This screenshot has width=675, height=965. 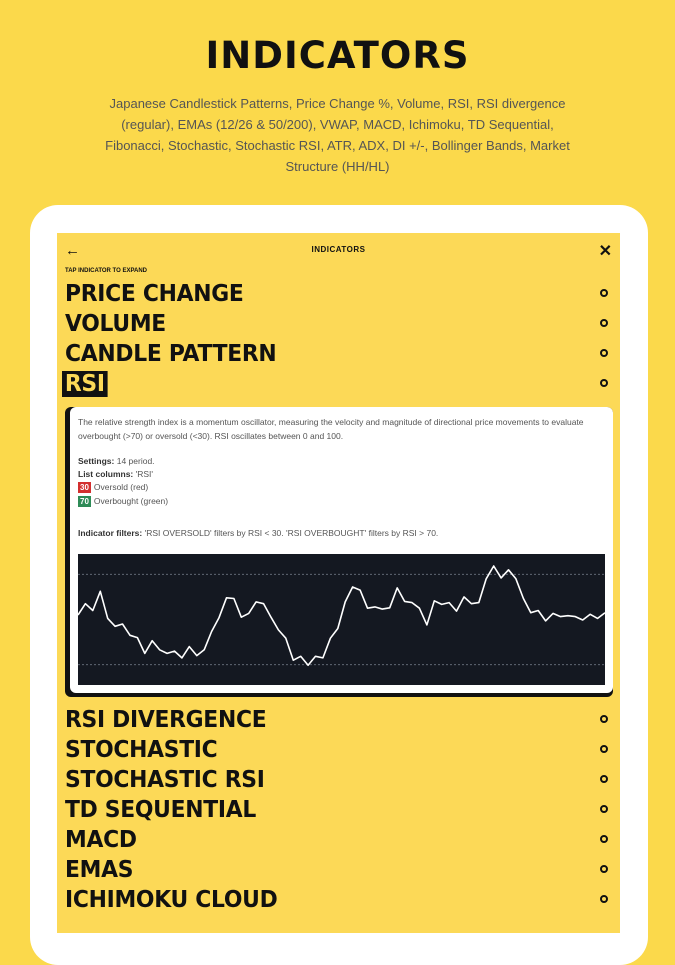 What do you see at coordinates (605, 251) in the screenshot?
I see `close-icon: ✕` at bounding box center [605, 251].